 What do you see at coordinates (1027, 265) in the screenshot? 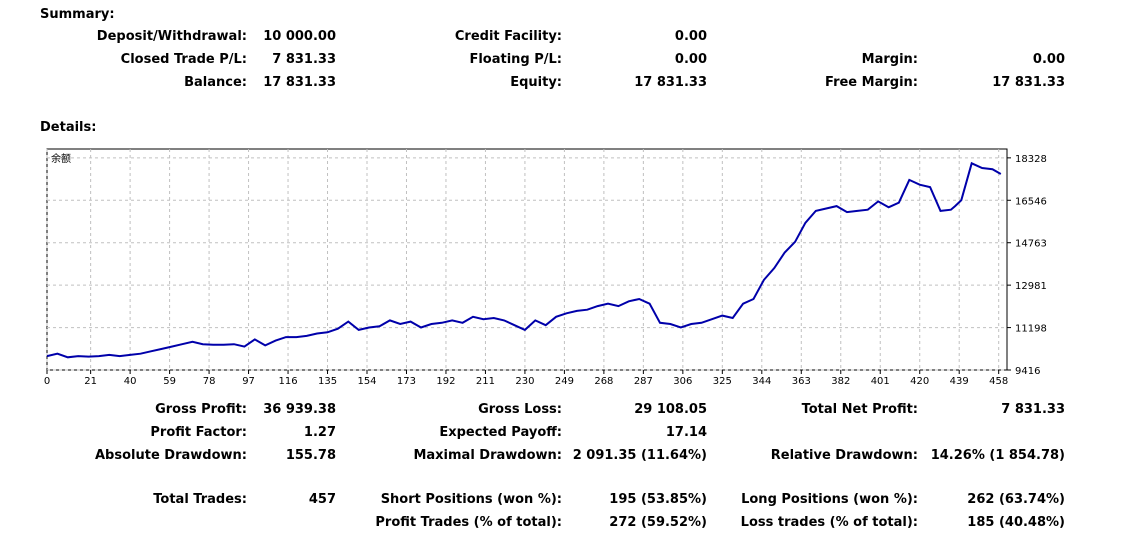
I see `y-axis-ticks: 18328 16546 14763 12981 11198 9416` at bounding box center [1027, 265].